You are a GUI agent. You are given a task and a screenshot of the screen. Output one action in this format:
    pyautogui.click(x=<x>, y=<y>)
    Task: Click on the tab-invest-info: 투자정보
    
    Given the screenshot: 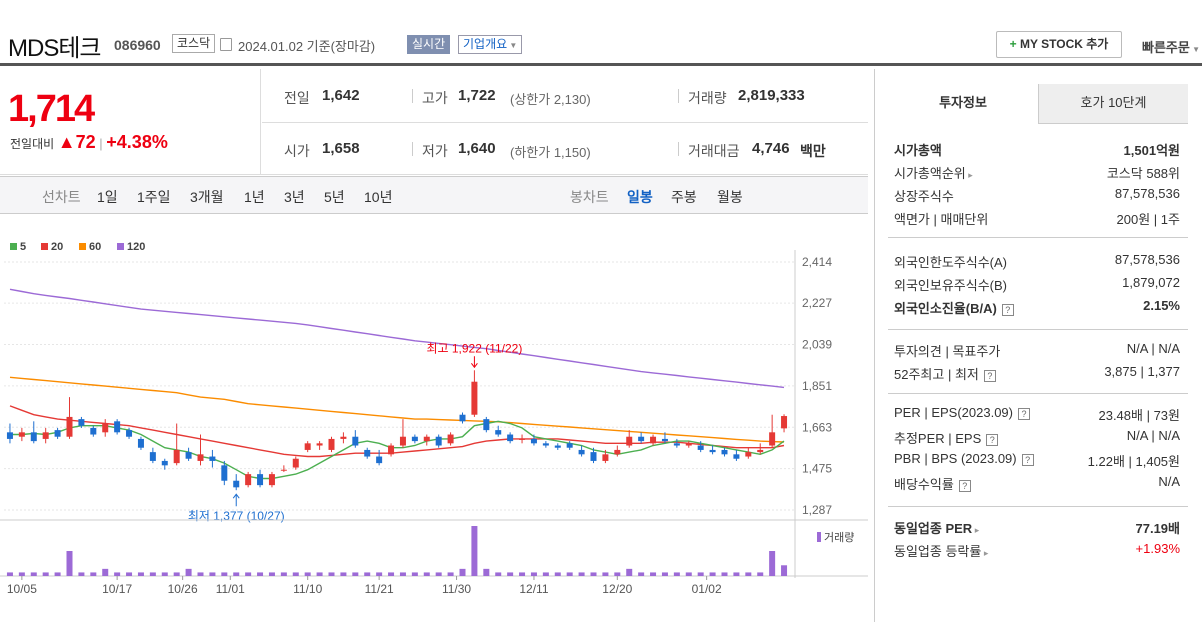 What is the action you would take?
    pyautogui.click(x=963, y=104)
    